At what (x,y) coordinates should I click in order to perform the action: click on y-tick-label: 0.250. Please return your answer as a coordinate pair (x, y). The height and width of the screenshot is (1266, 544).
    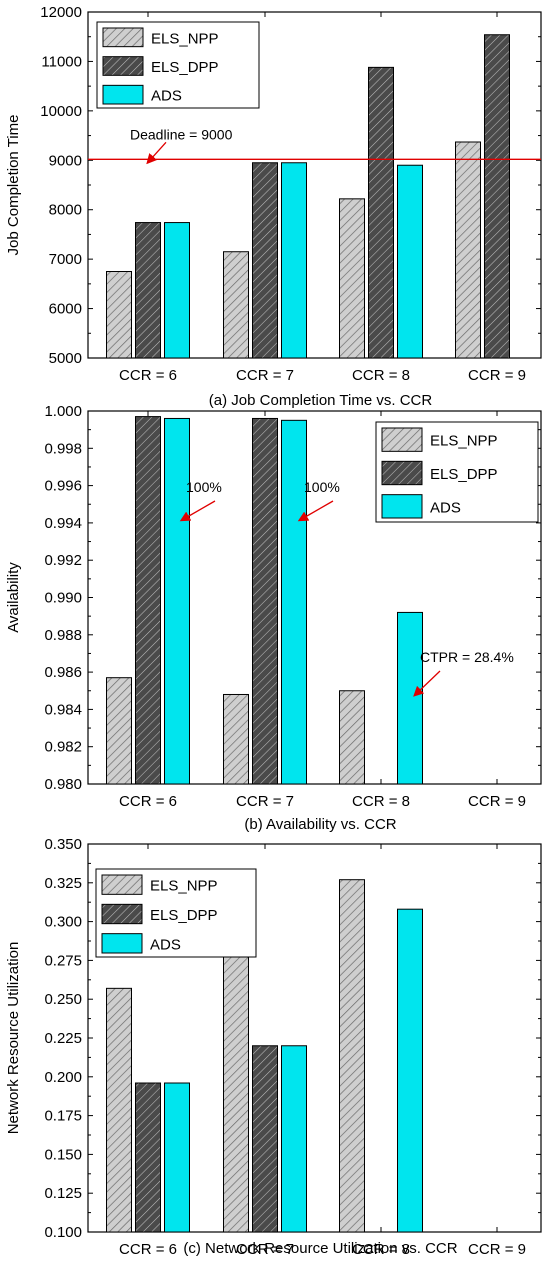
    Looking at the image, I should click on (63, 999).